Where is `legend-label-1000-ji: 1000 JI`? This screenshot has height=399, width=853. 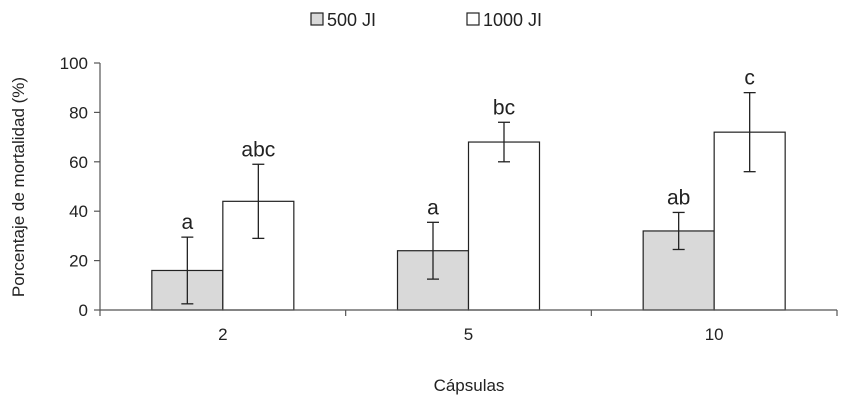 legend-label-1000-ji: 1000 JI is located at coordinates (512, 20).